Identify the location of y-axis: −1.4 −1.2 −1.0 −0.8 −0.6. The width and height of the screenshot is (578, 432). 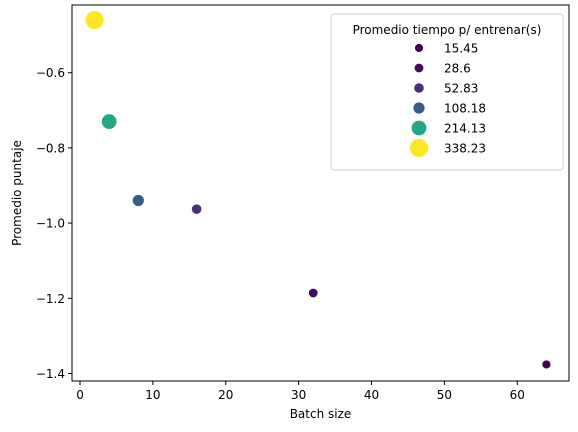
(54, 223).